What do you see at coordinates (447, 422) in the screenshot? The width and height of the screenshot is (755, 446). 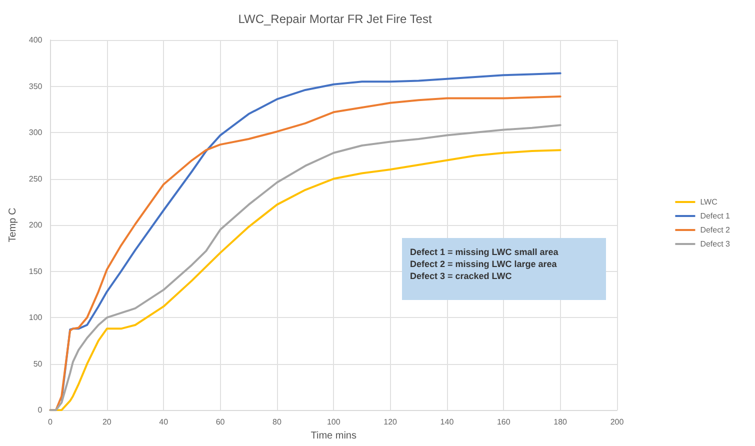 I see `x-tick-label: 140` at bounding box center [447, 422].